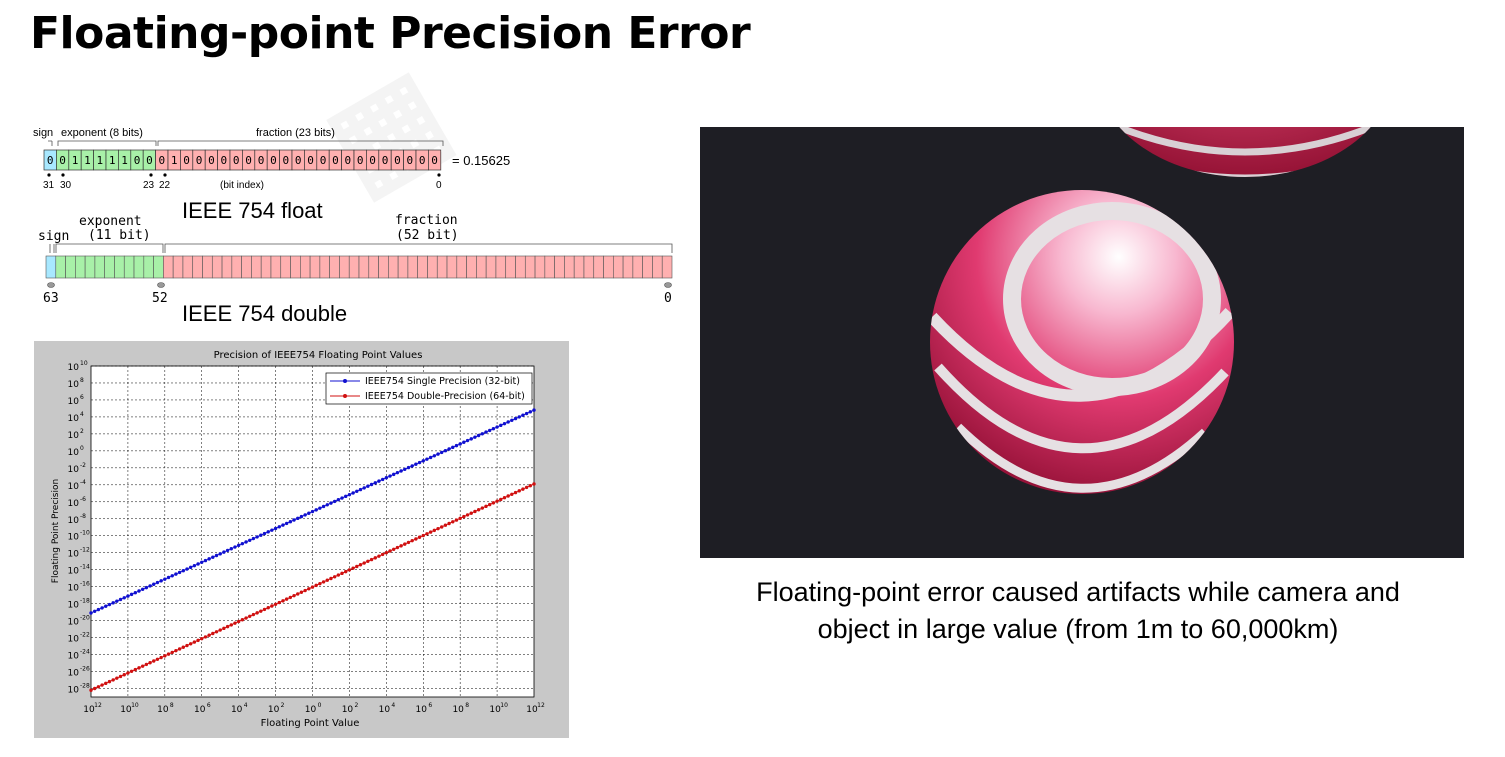 This screenshot has width=1505, height=757. I want to click on chart-x-tick-exponent: 0, so click(320, 705).